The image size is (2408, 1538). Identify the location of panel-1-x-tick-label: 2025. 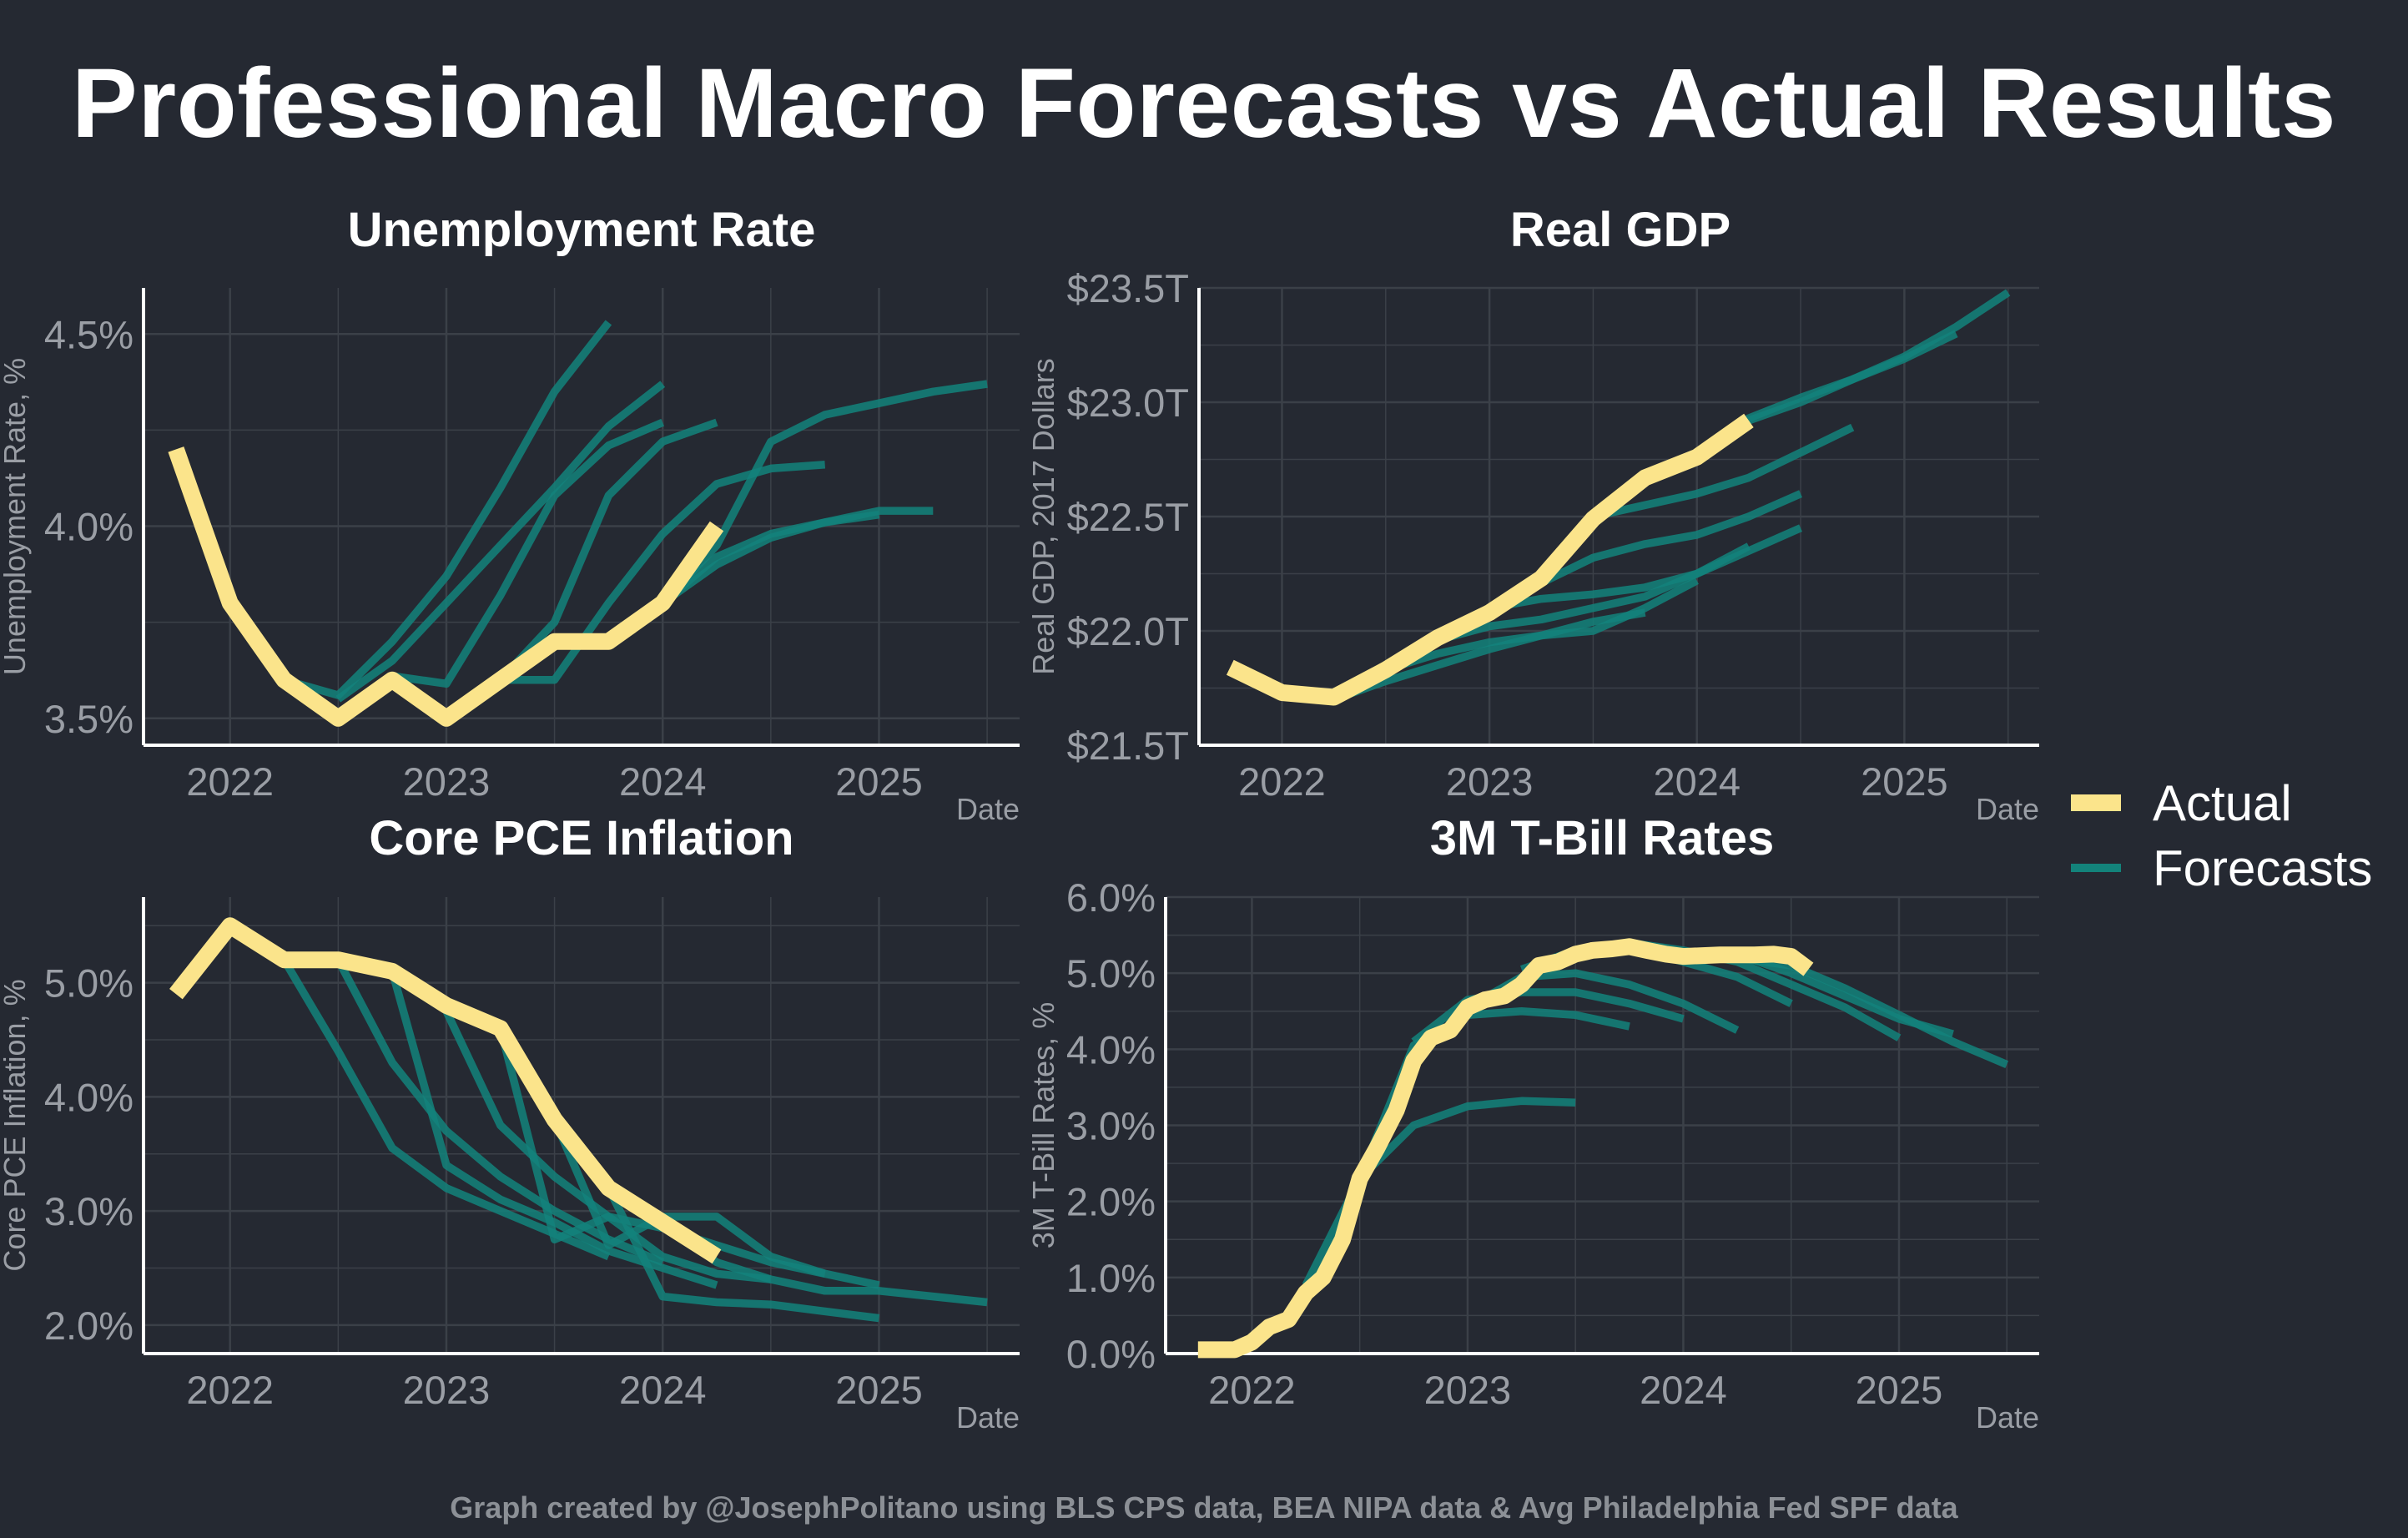
(879, 781).